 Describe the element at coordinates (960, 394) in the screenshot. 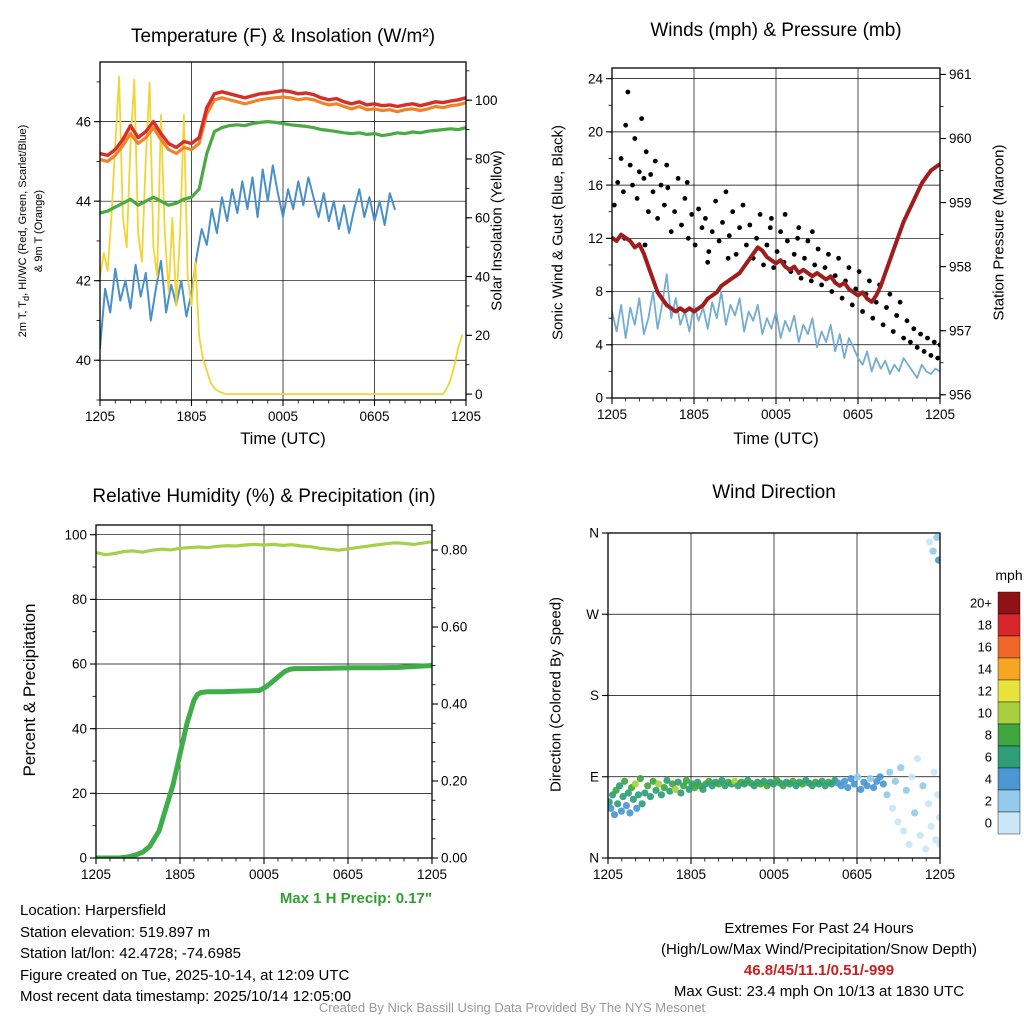

I see `svg-text: 956` at that location.